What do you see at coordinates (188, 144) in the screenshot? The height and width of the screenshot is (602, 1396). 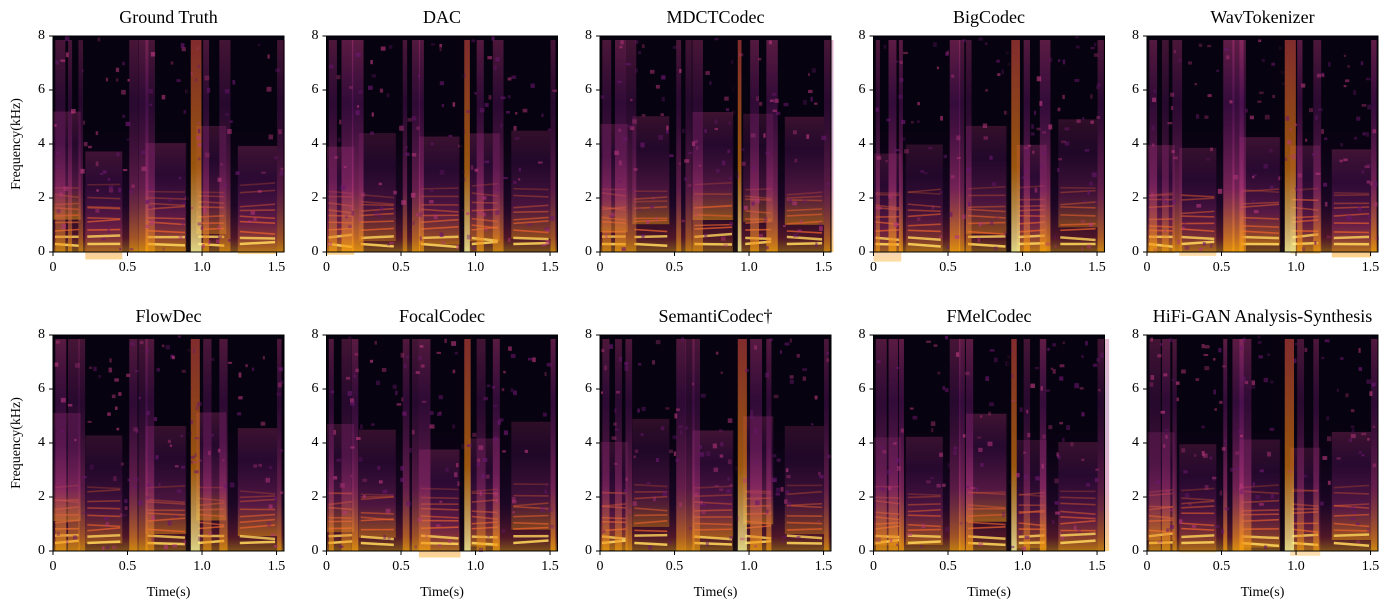 I see `silence` at bounding box center [188, 144].